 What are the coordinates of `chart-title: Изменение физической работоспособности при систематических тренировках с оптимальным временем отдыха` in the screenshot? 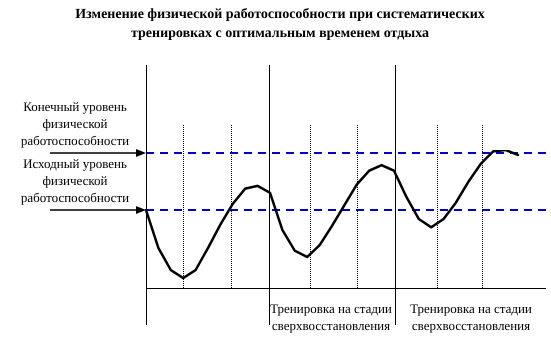 It's located at (280, 24).